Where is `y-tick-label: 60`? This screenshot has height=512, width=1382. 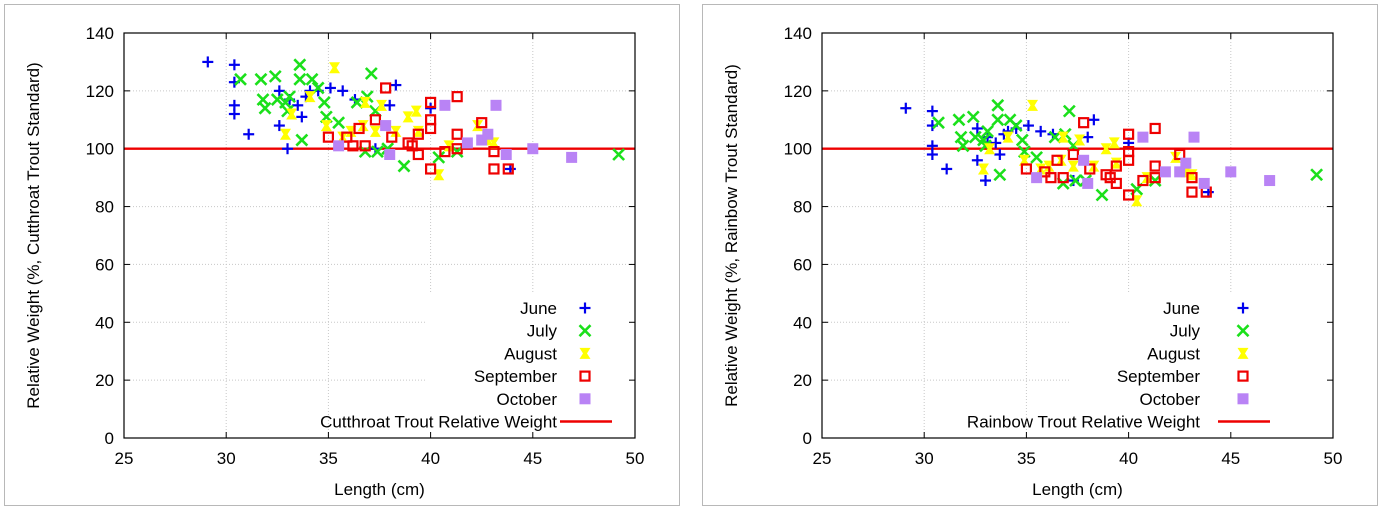
y-tick-label: 60 is located at coordinates (104, 264).